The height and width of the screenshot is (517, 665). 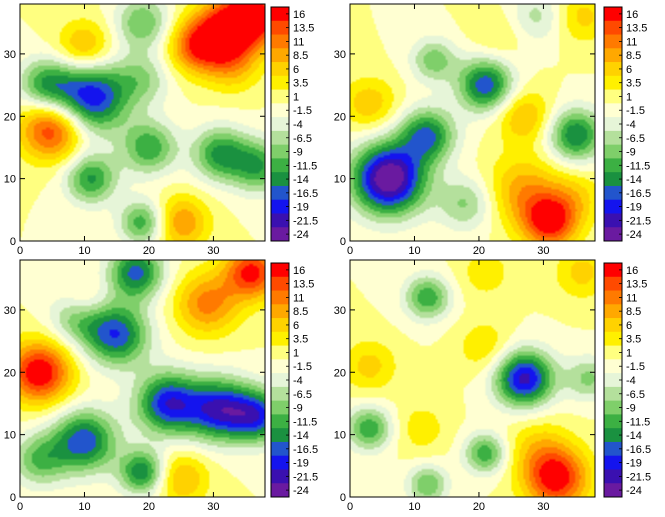 I want to click on y-tick-label: 20, so click(x=10, y=117).